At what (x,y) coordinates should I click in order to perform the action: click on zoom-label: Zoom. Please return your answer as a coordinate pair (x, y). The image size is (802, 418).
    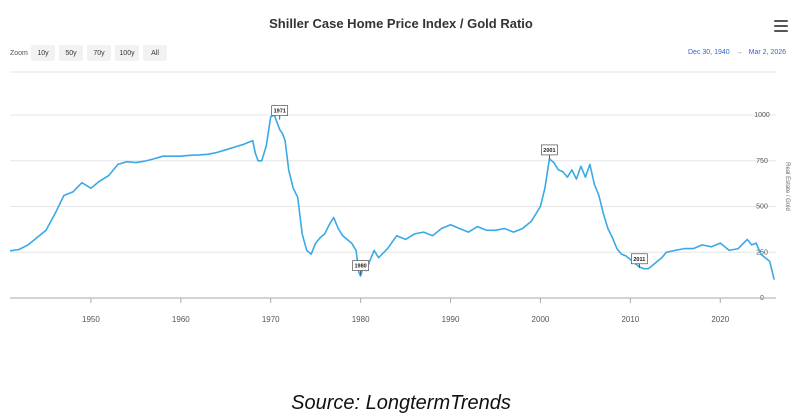
    Looking at the image, I should click on (19, 53).